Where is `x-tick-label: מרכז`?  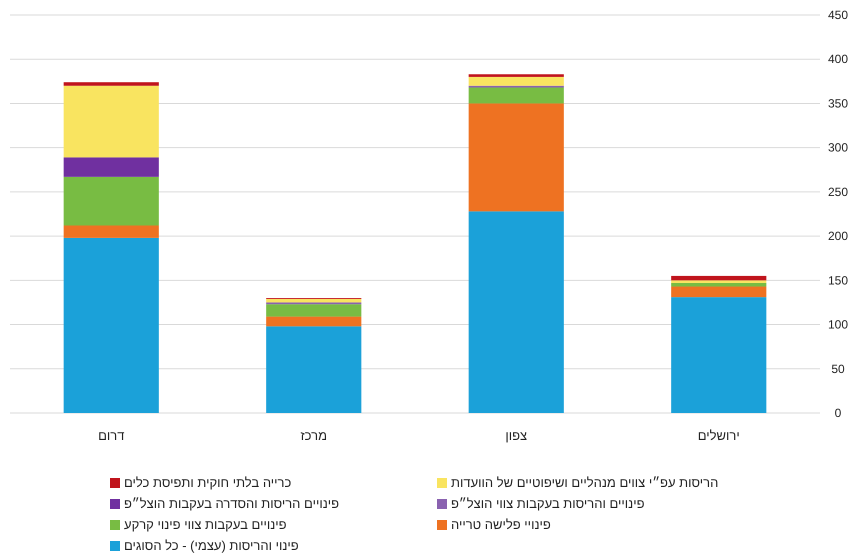 x-tick-label: מרכז is located at coordinates (314, 435).